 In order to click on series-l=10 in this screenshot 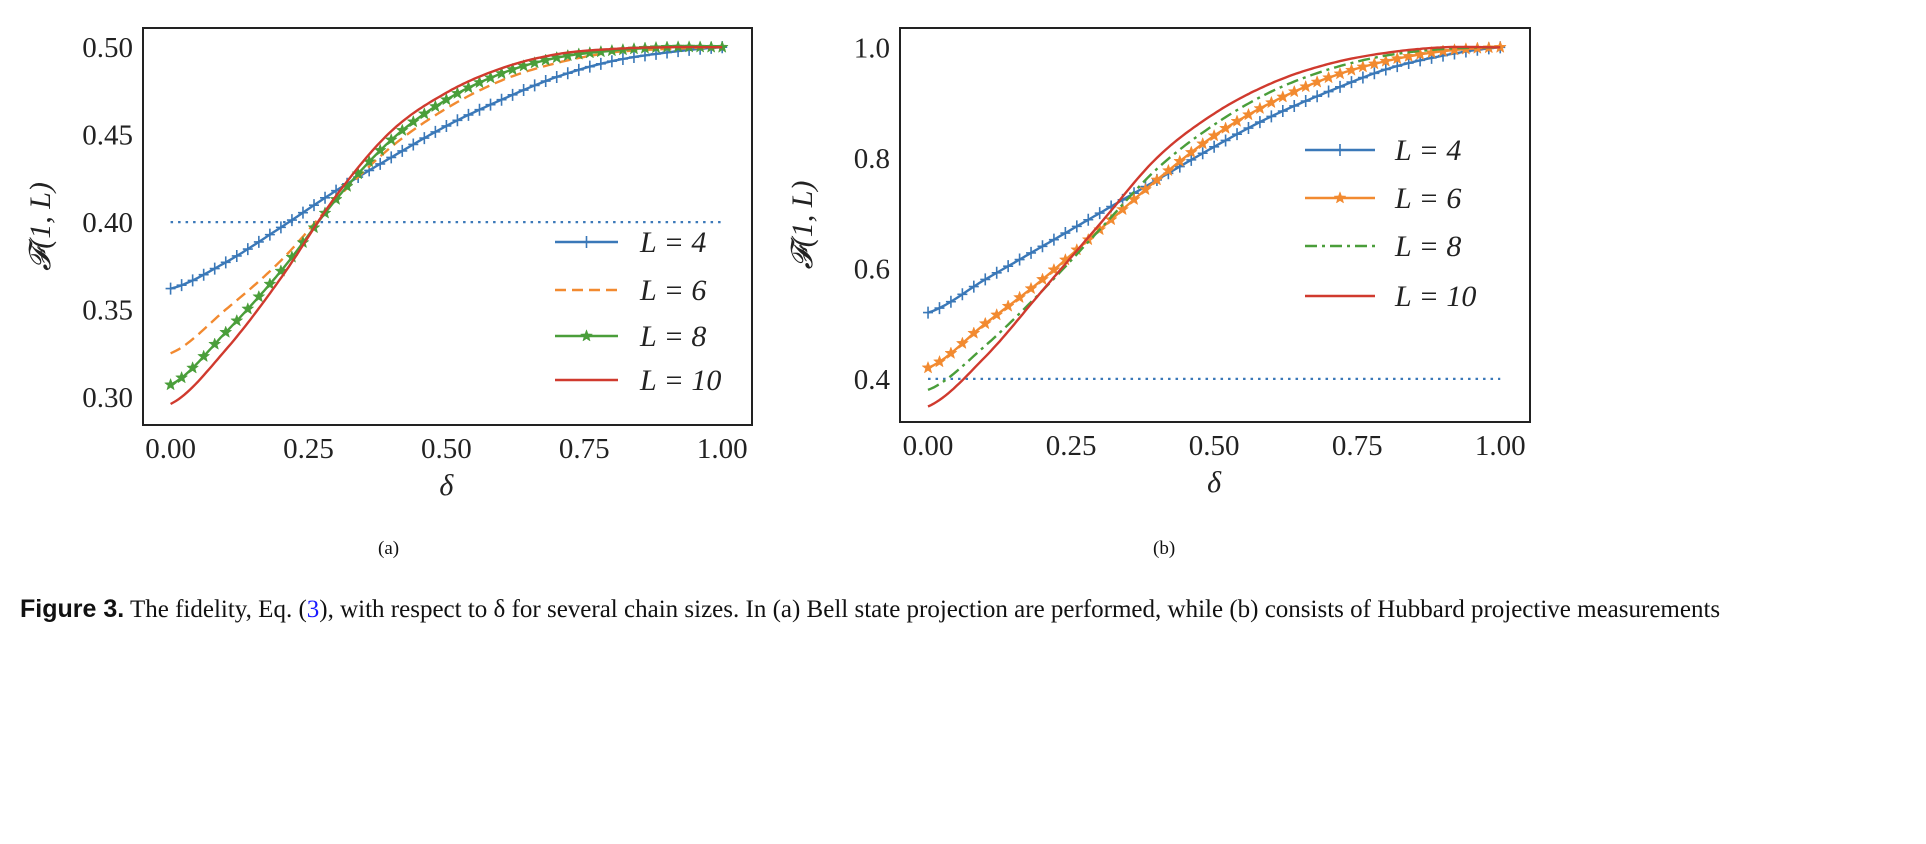, I will do `click(446, 225)`.